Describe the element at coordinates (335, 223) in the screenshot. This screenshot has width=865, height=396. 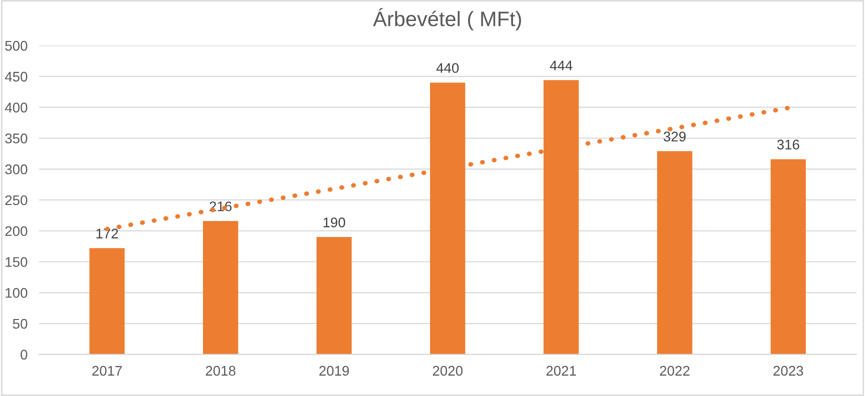
I see `data-label: 190` at that location.